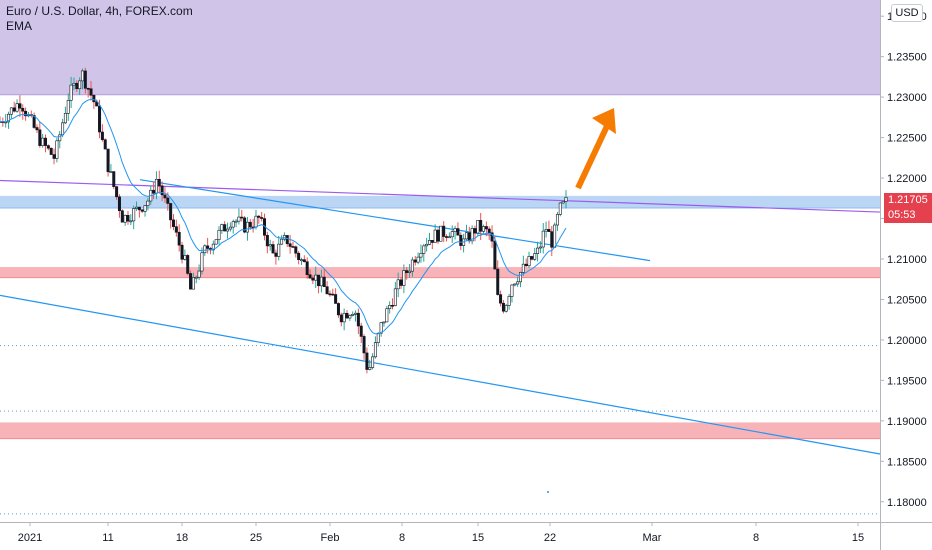  Describe the element at coordinates (478, 538) in the screenshot. I see `x-tick-label-7: 15` at that location.